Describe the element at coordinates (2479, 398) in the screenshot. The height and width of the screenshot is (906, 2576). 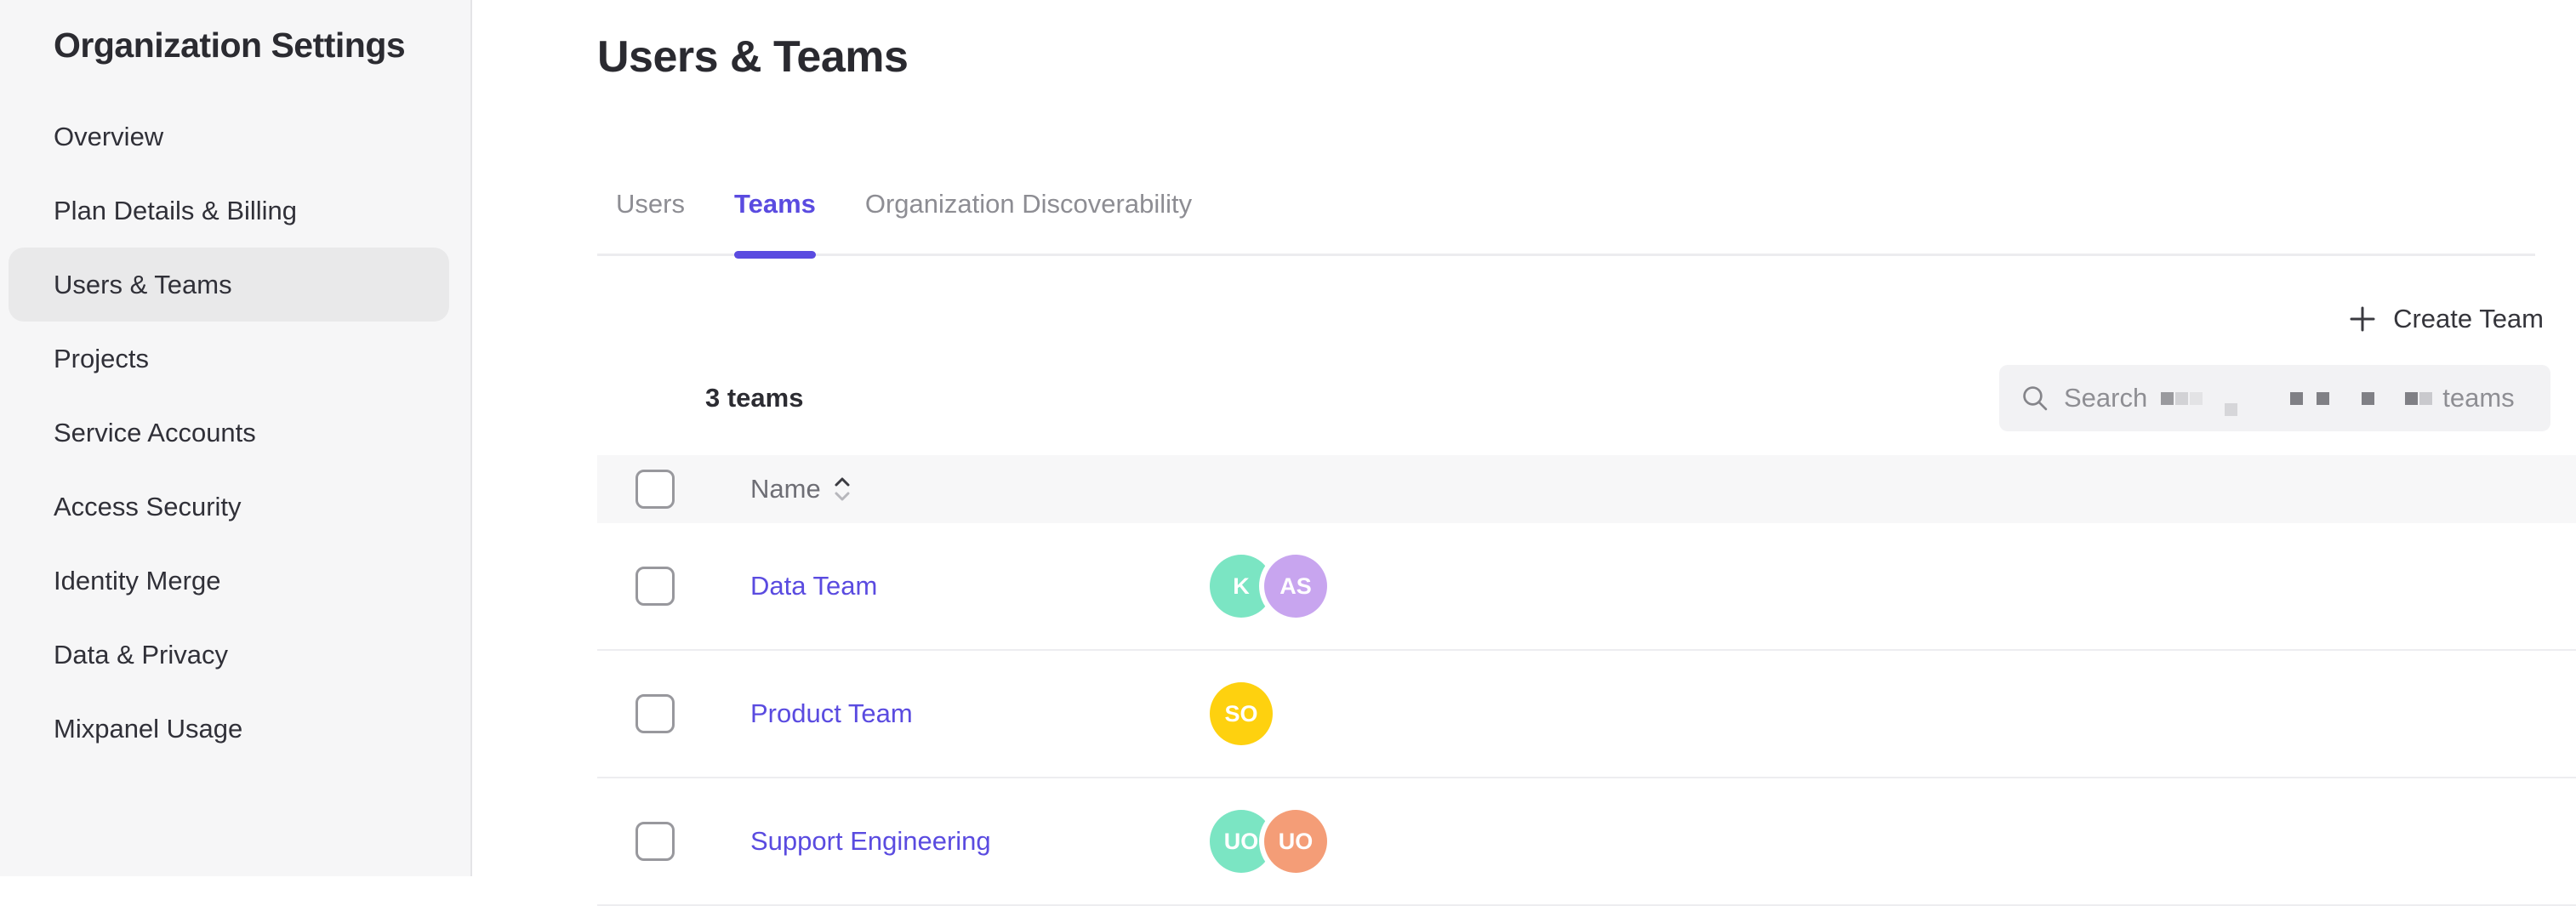
I see `search-placeholder-text: teams` at that location.